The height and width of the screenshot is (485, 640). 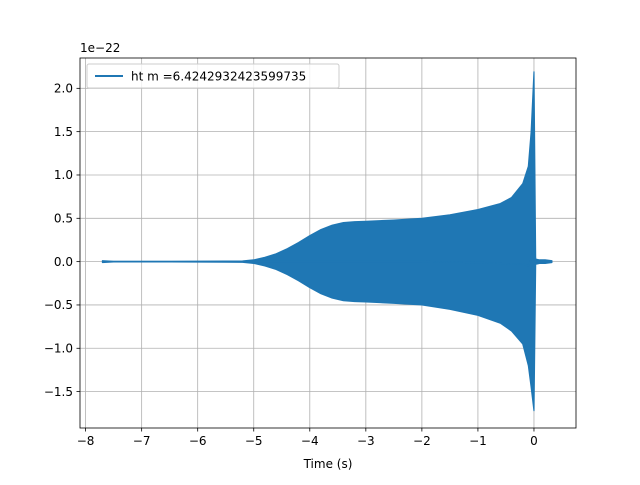 What do you see at coordinates (58, 348) in the screenshot?
I see `y-tick-label: −1.0` at bounding box center [58, 348].